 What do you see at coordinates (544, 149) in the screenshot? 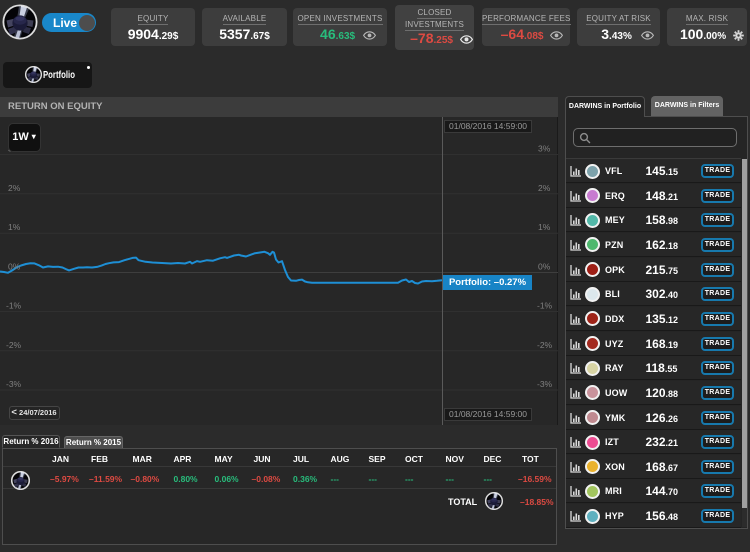
I see `svg-text: 3%` at bounding box center [544, 149].